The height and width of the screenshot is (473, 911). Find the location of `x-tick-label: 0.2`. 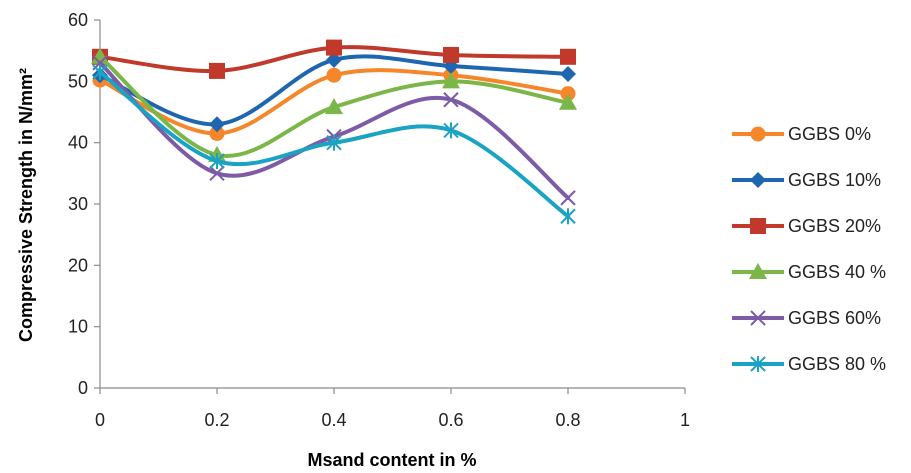

x-tick-label: 0.2 is located at coordinates (216, 420).